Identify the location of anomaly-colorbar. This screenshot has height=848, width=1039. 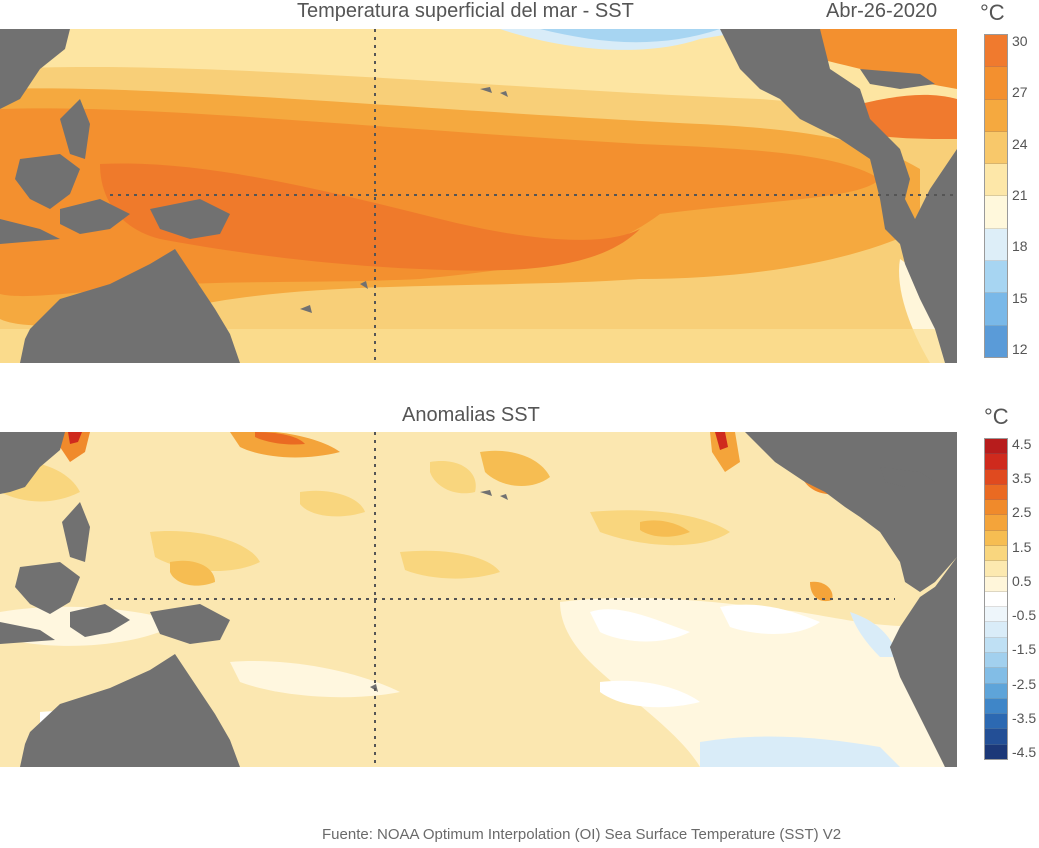
(996, 599).